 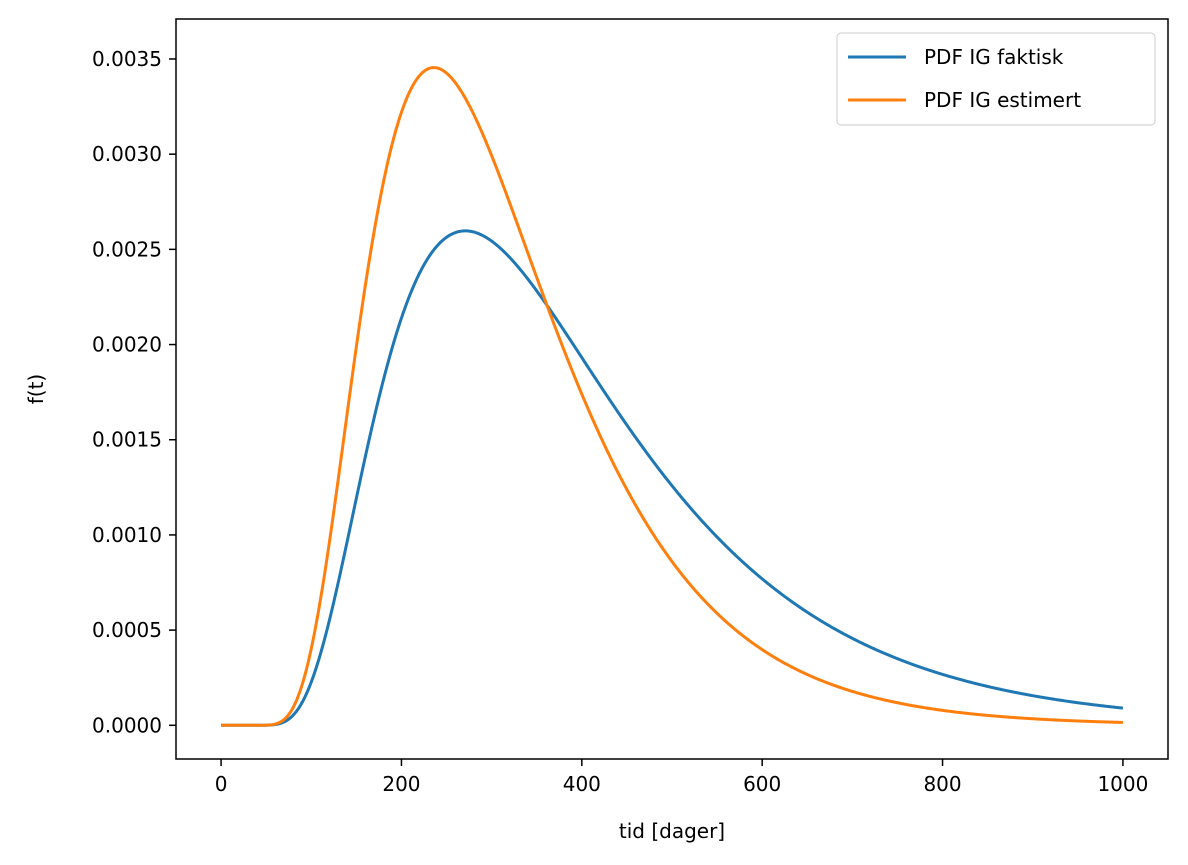 I want to click on y-tick-label: 0.0025, so click(x=127, y=249).